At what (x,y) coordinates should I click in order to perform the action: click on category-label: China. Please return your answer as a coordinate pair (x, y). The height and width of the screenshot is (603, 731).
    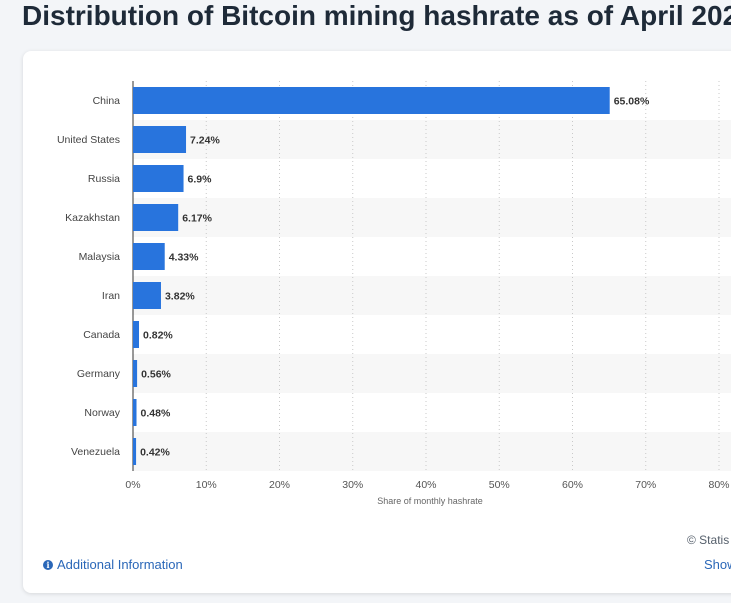
    Looking at the image, I should click on (107, 101).